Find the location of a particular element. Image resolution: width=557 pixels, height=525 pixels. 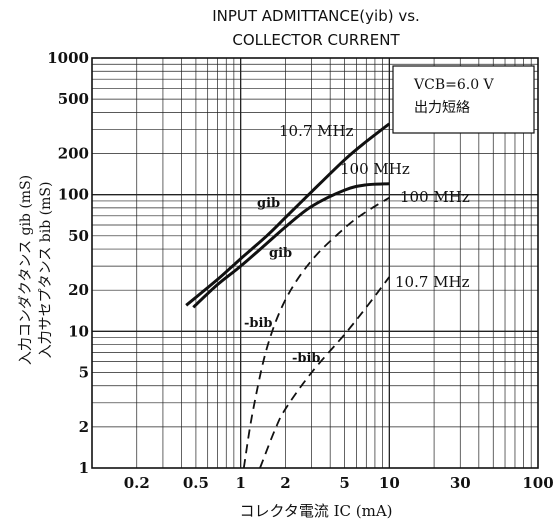

condition-output-short: 出力短絡 is located at coordinates (442, 108).